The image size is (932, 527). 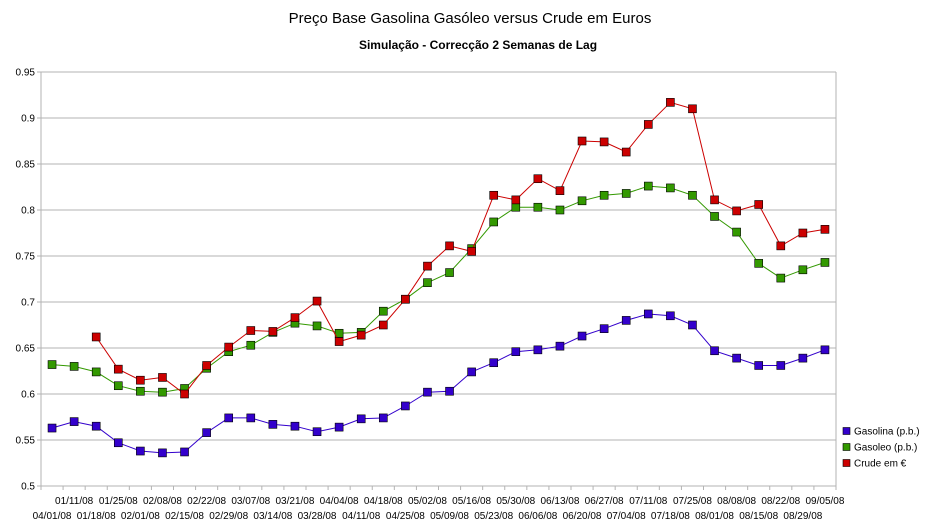 I want to click on y-tick-label: 0.9, so click(x=28, y=119).